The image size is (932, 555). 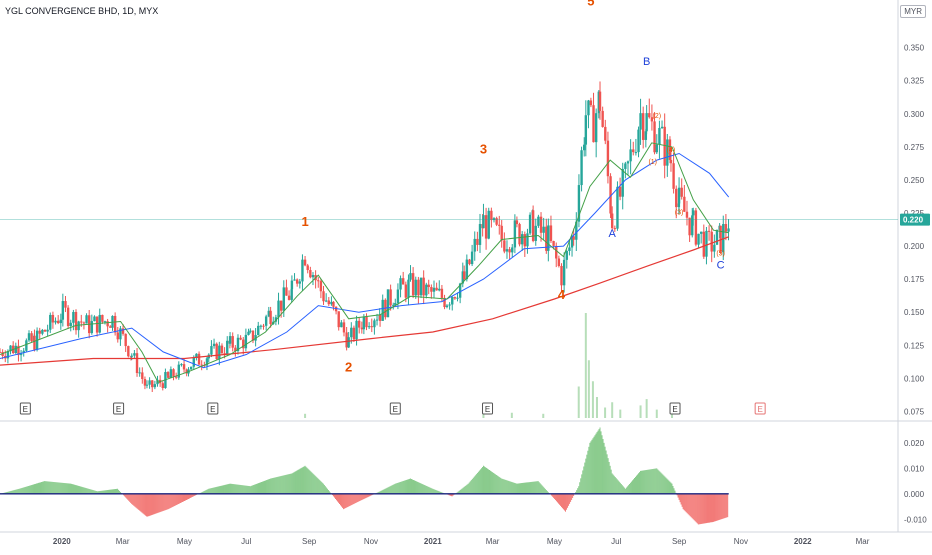 I want to click on wave-label: (2), so click(x=656, y=116).